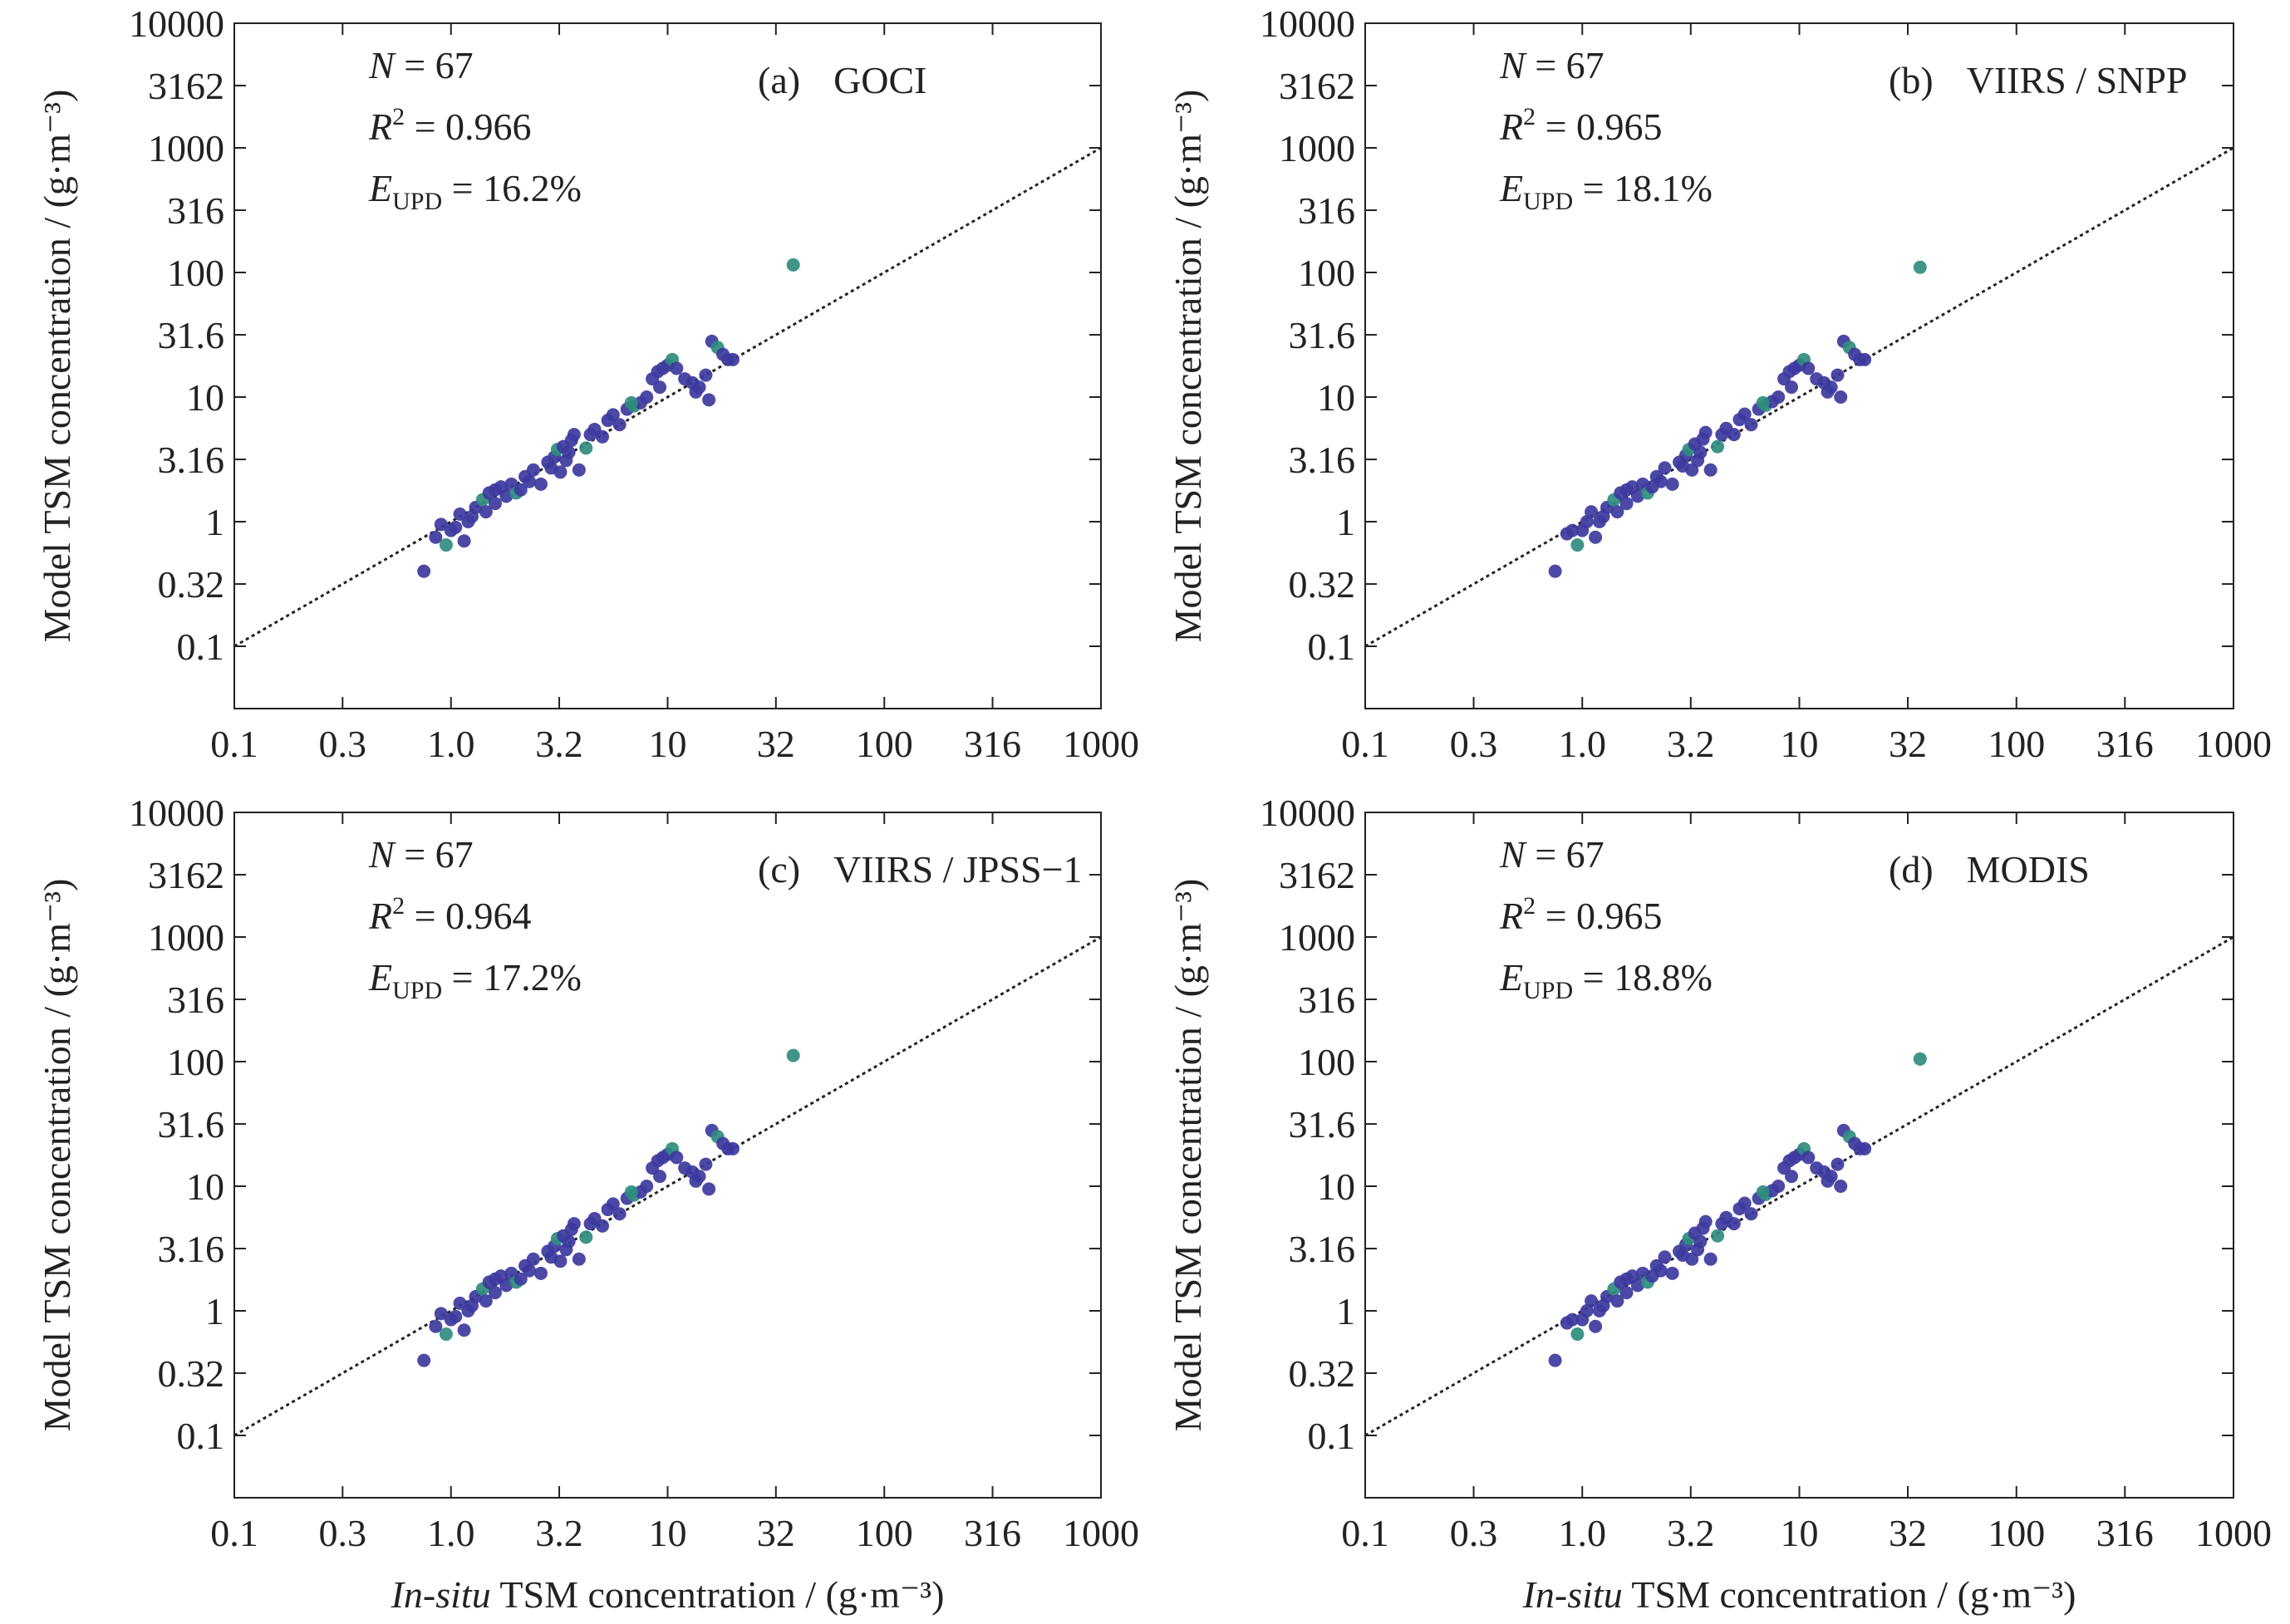  I want to click on one-to-one-line, so click(667, 1186).